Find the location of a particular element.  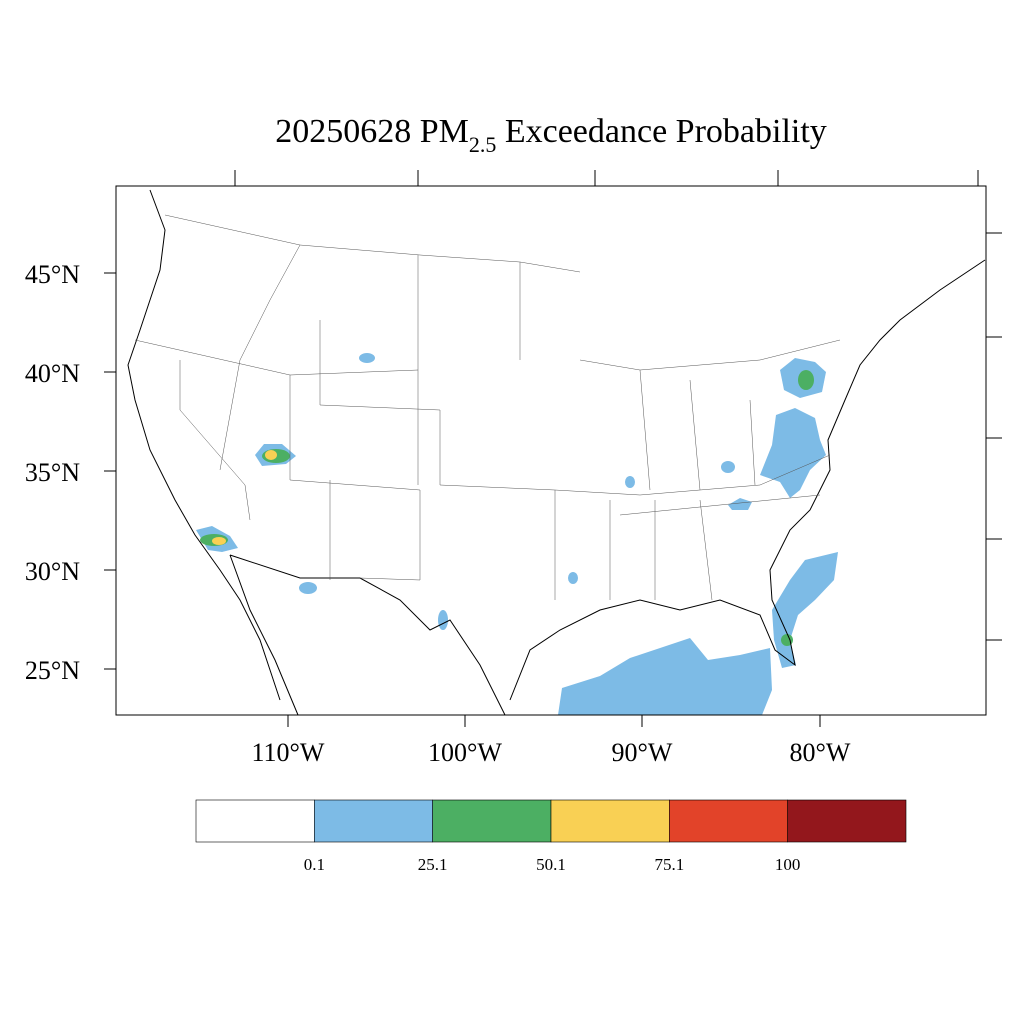

colorbar-label: 25.1 is located at coordinates (433, 864).